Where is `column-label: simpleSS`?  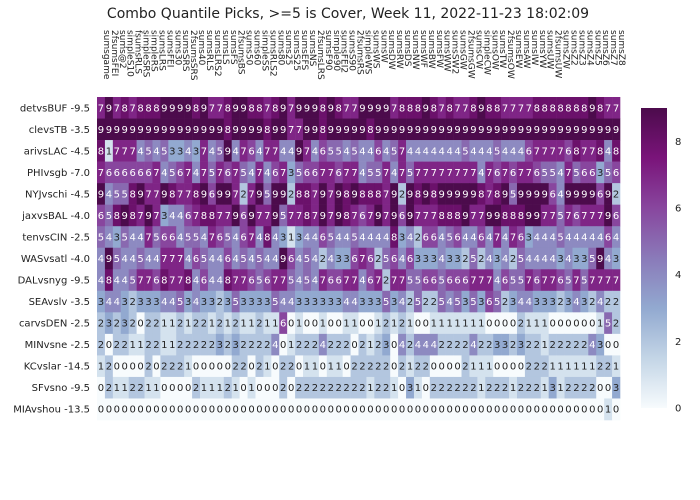
column-label: simpleSS is located at coordinates (264, 50).